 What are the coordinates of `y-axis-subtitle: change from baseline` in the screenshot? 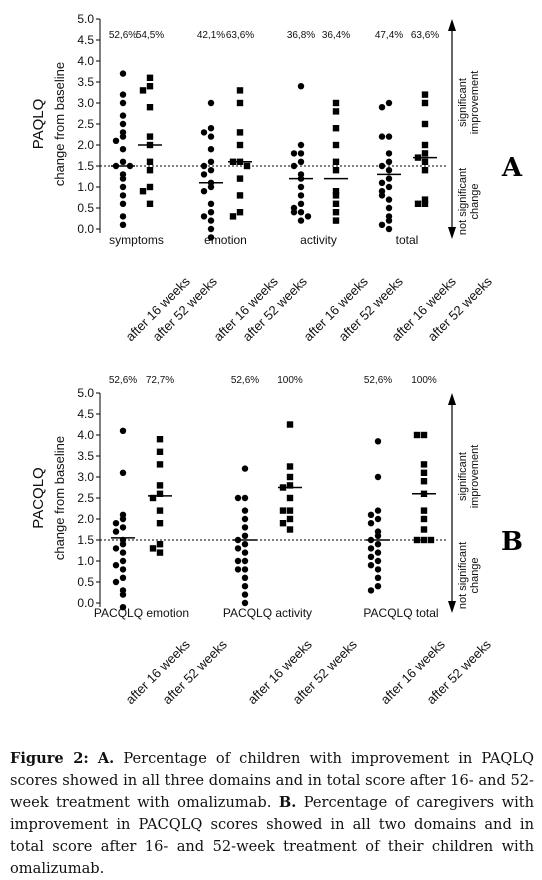 It's located at (59, 498).